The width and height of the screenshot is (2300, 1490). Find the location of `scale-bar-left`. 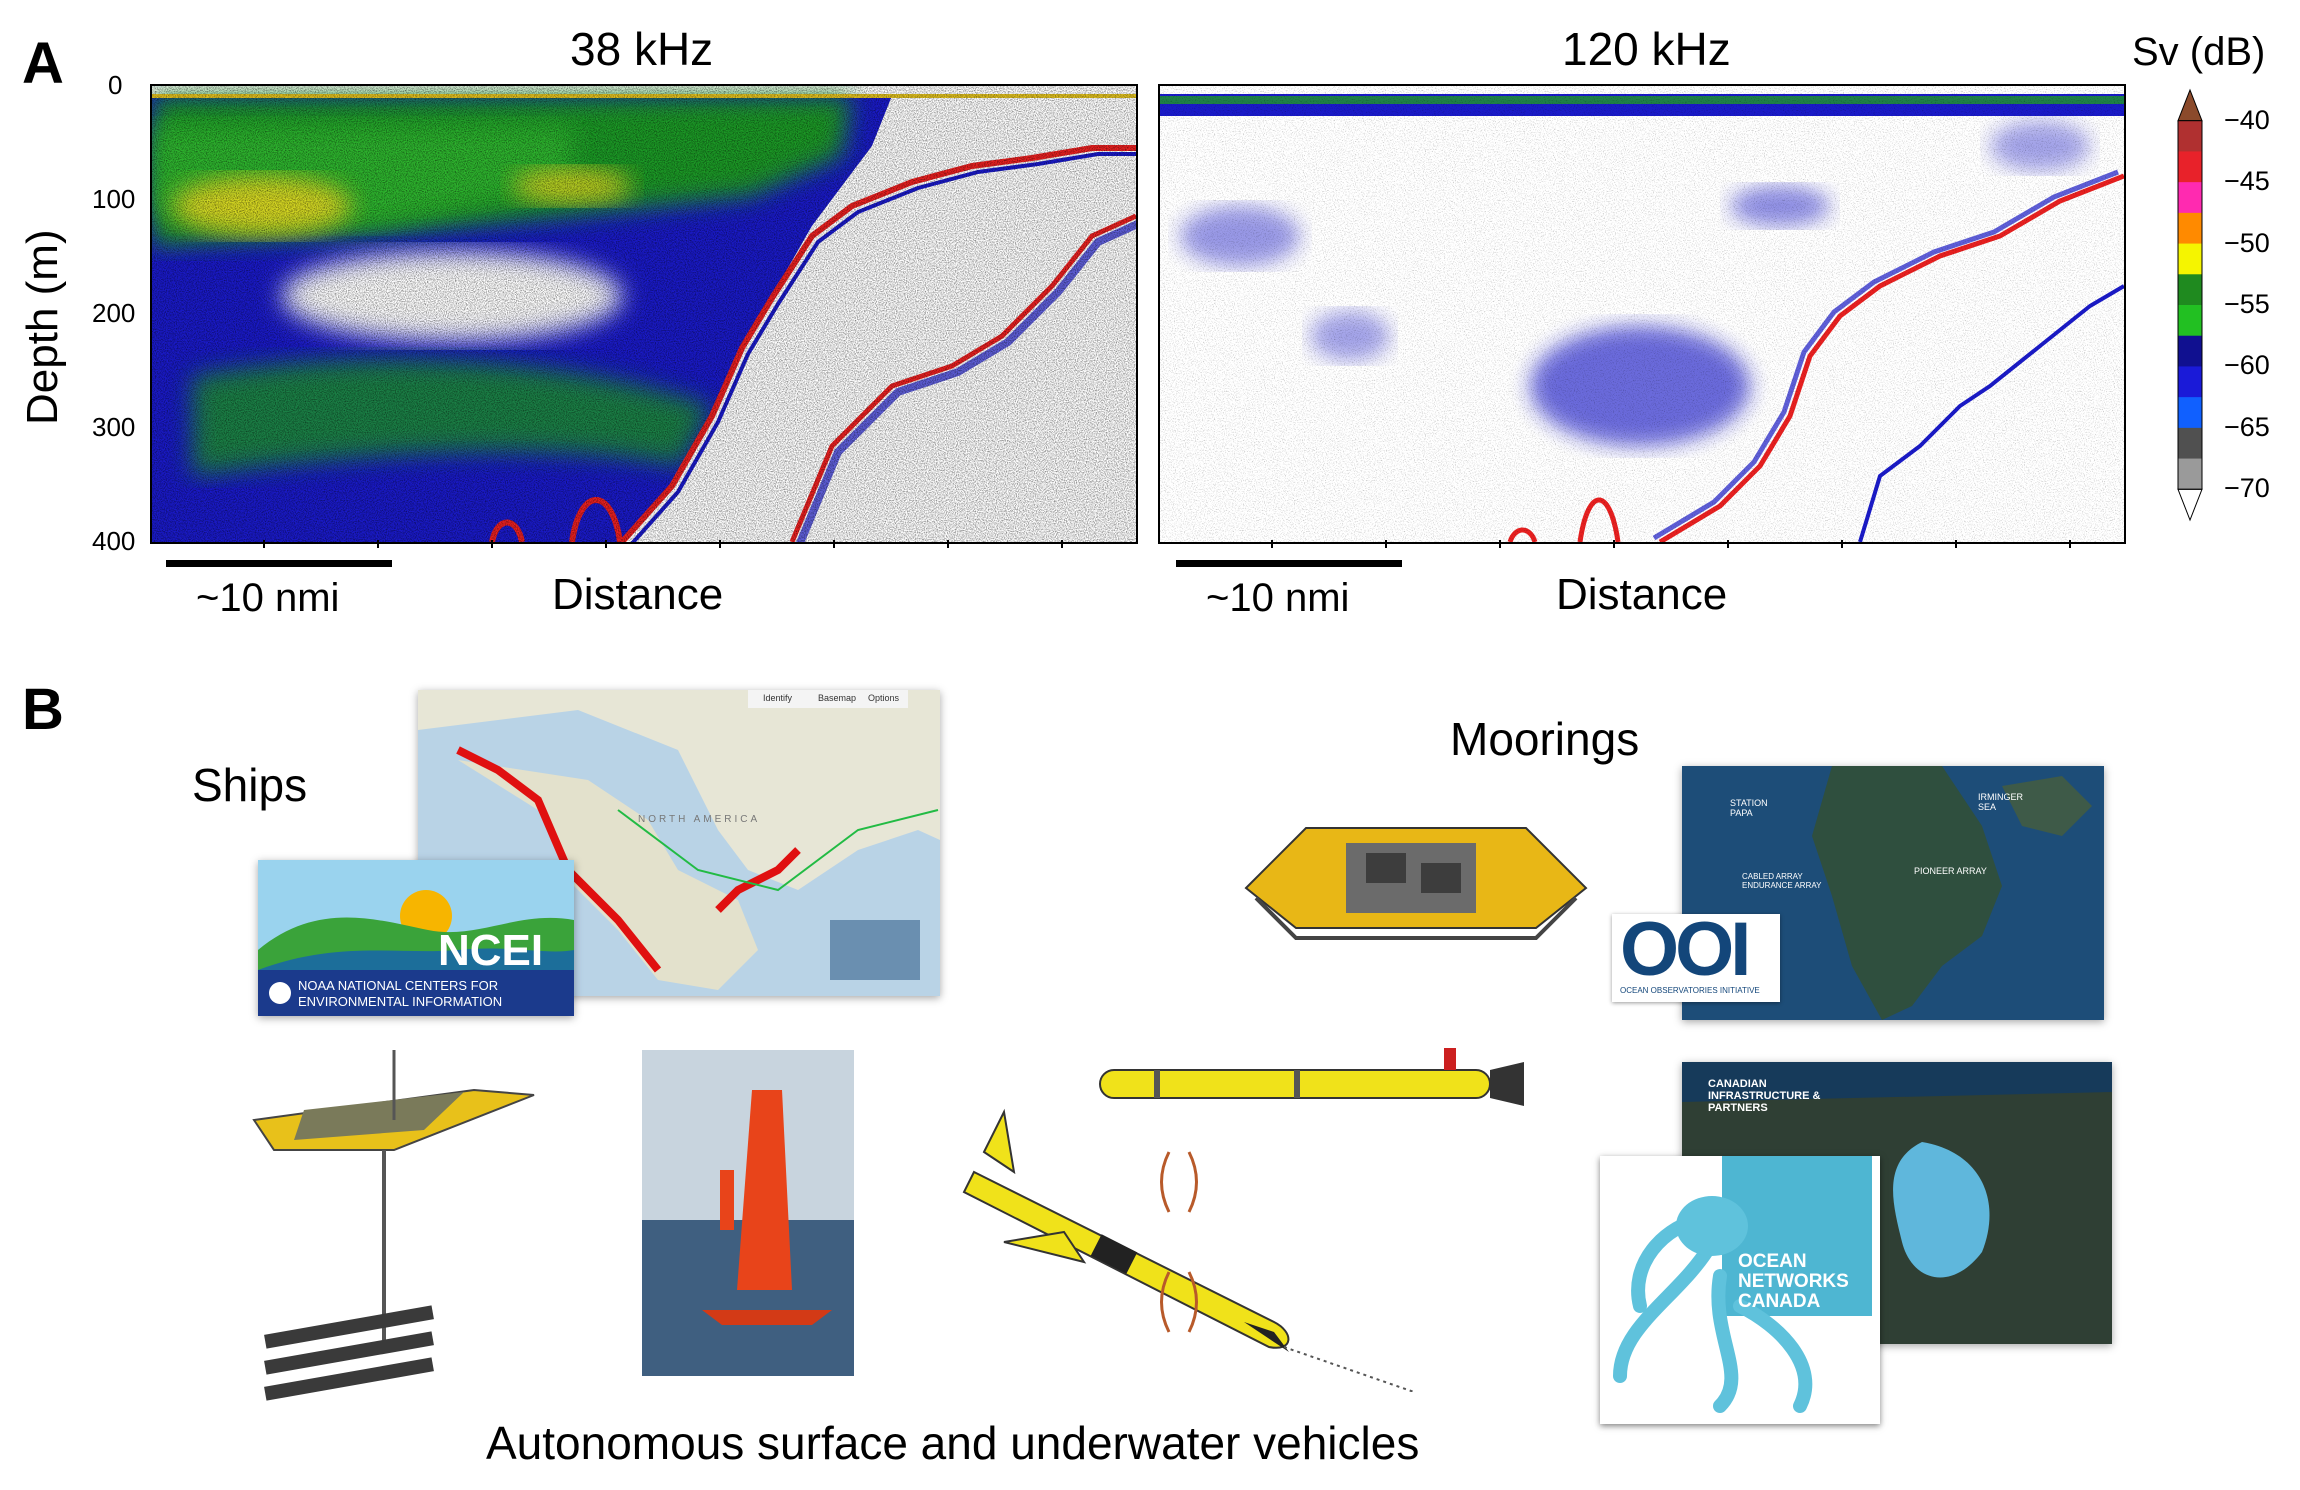

scale-bar-left is located at coordinates (279, 563).